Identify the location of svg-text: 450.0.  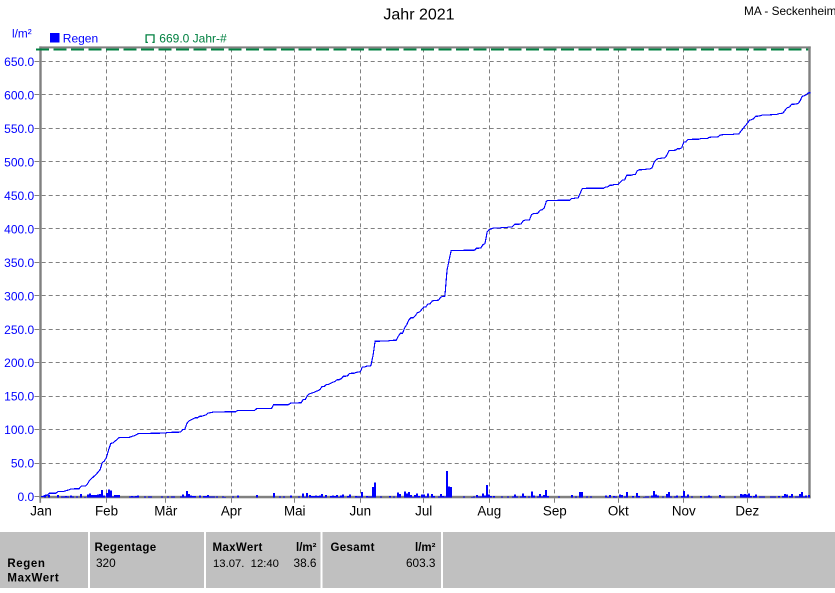
(19, 196).